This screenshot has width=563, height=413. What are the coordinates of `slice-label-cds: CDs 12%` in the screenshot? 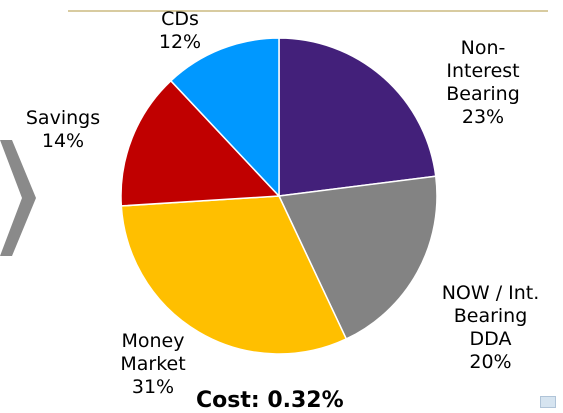 It's located at (180, 31).